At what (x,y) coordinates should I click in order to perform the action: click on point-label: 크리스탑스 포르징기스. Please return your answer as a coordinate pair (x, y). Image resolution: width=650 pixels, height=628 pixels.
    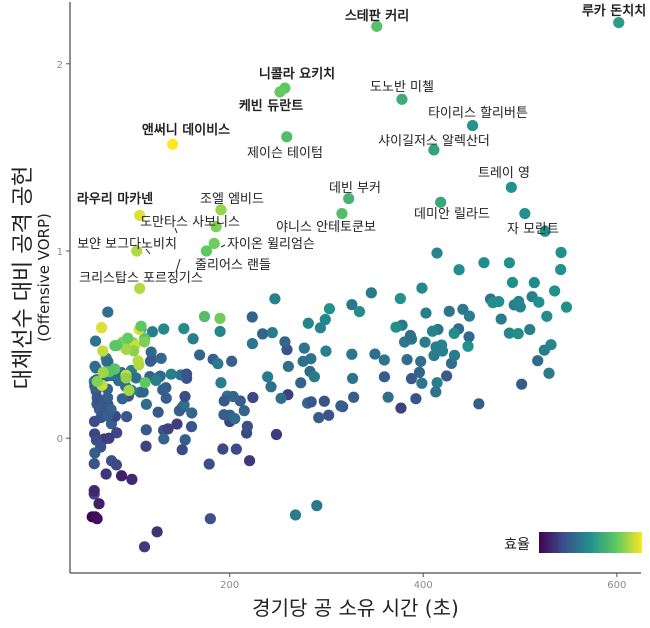
    Looking at the image, I should click on (141, 278).